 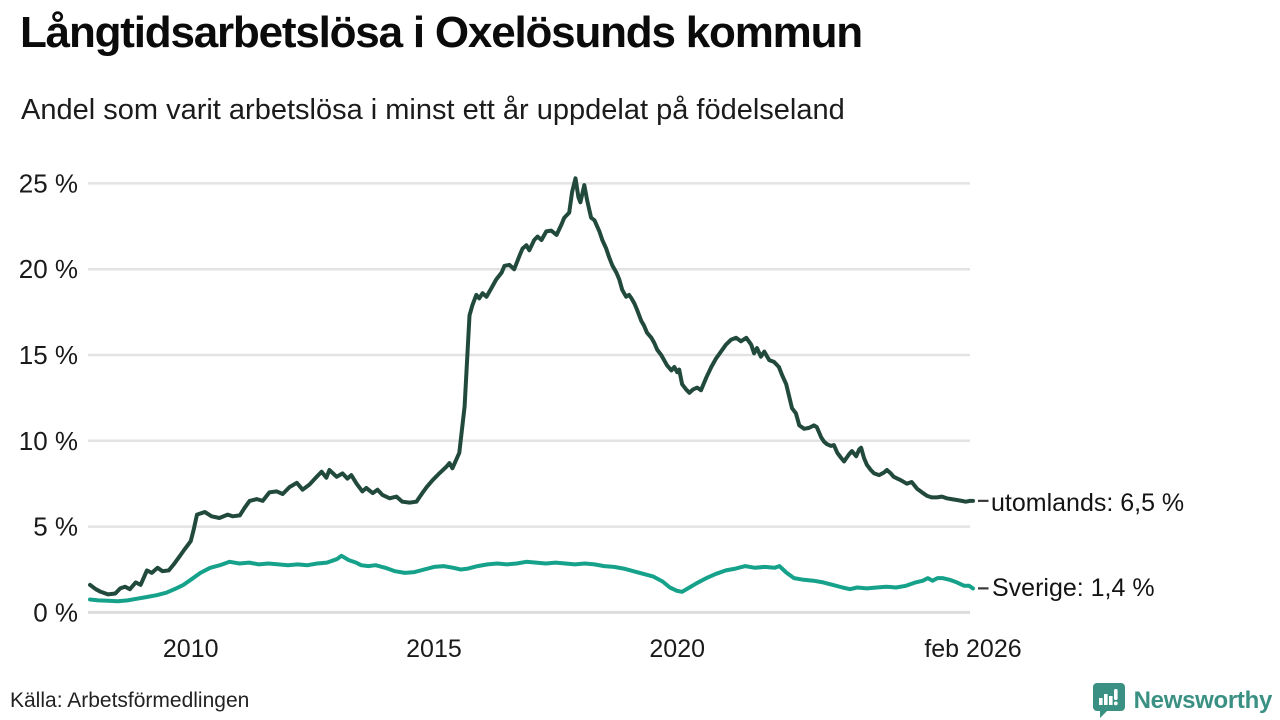 What do you see at coordinates (55, 527) in the screenshot?
I see `y-tick-label: 5 %` at bounding box center [55, 527].